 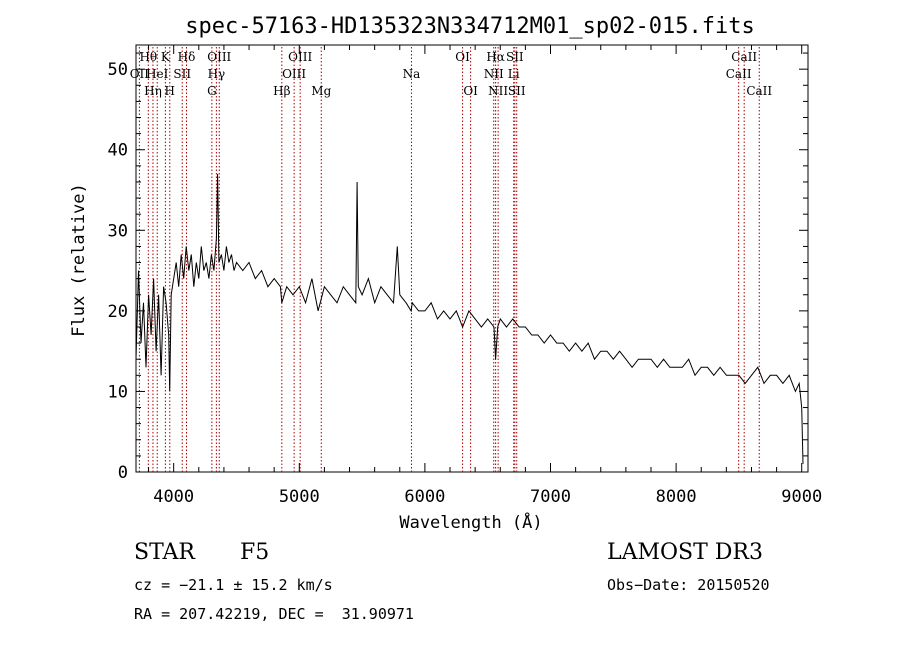 I want to click on line-marker-label-19: Hα, so click(x=495, y=57).